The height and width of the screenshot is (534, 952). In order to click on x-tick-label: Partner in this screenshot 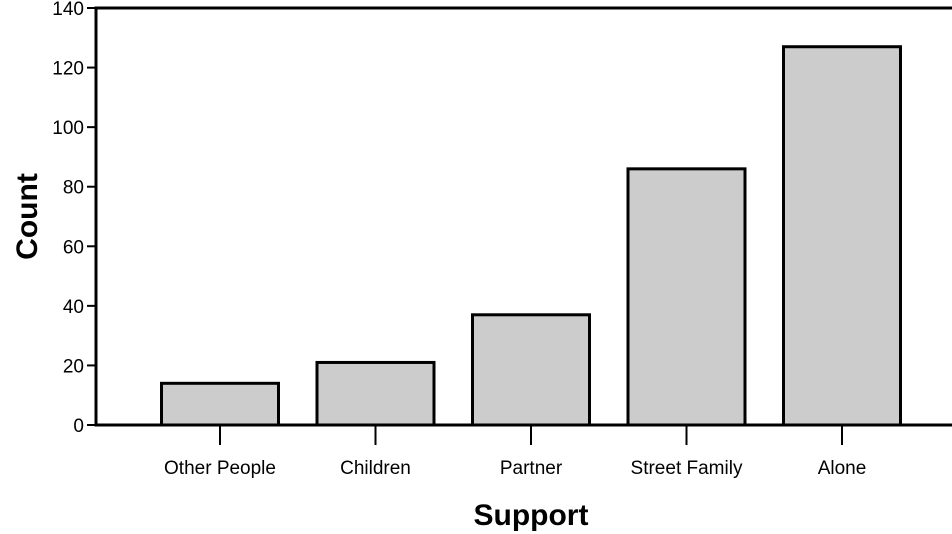, I will do `click(531, 468)`.